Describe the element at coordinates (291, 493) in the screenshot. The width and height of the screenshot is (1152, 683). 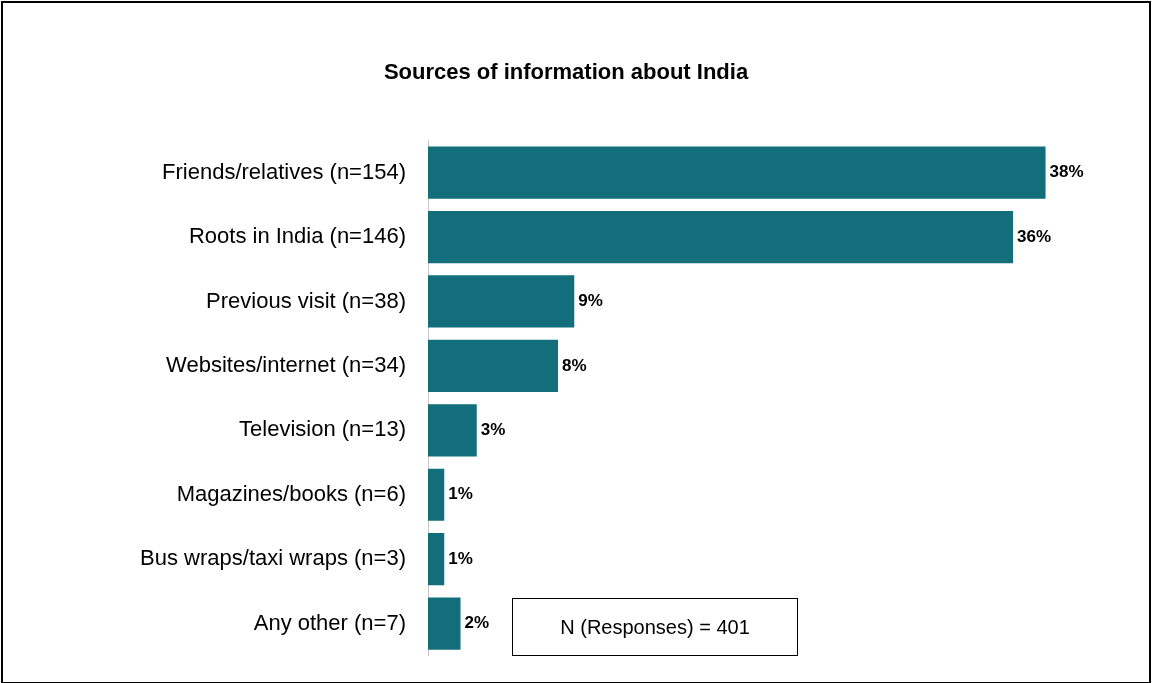
I see `y-tick-label: Magazines/books (n=6)` at that location.